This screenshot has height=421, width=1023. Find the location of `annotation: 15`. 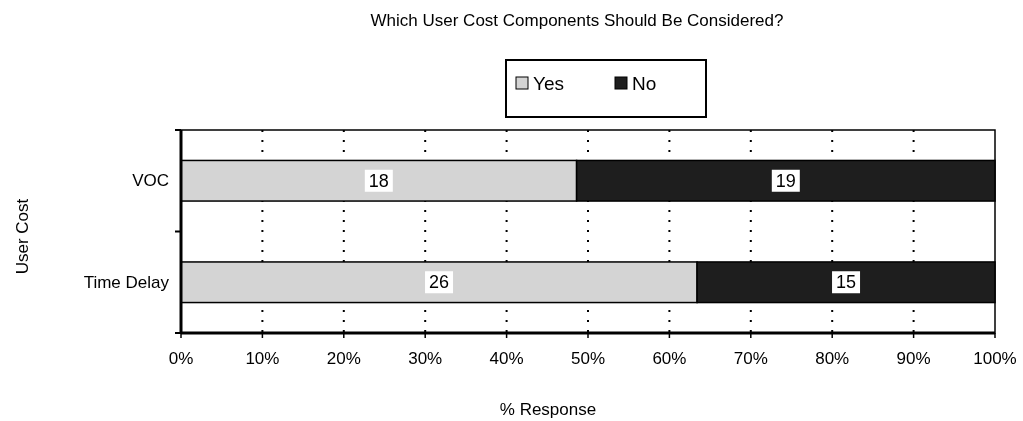

annotation: 15 is located at coordinates (846, 282).